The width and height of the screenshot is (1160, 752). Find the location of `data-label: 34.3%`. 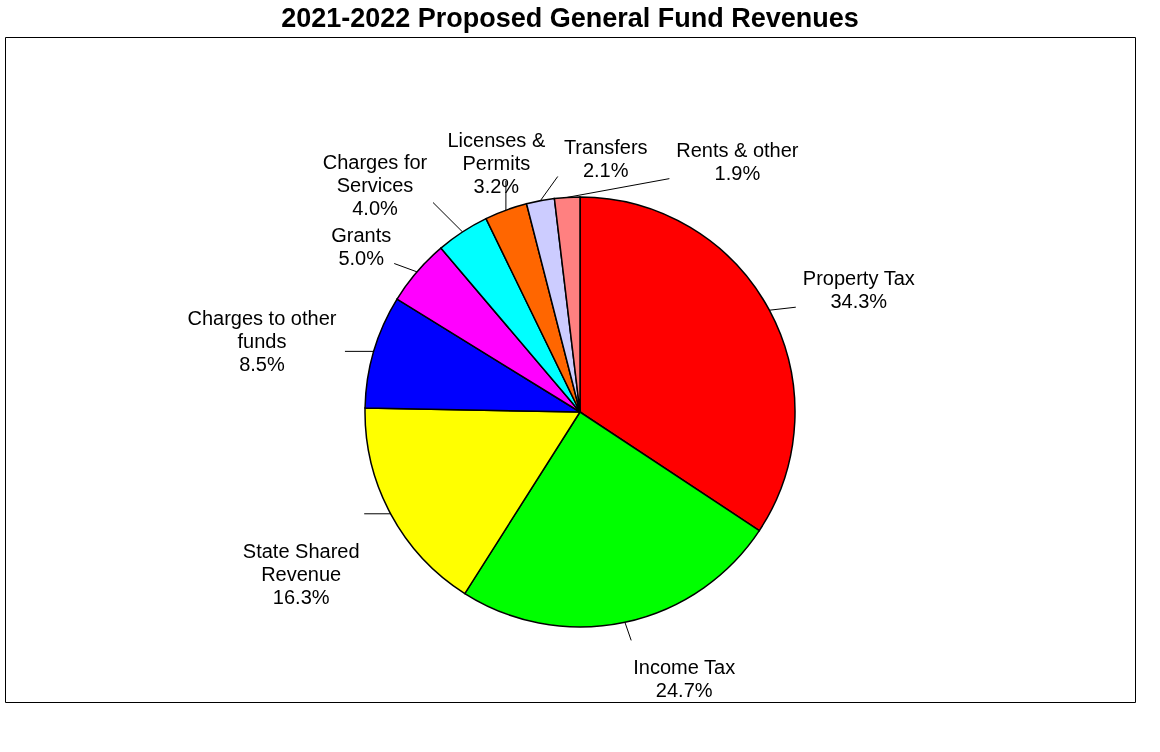

data-label: 34.3% is located at coordinates (859, 301).